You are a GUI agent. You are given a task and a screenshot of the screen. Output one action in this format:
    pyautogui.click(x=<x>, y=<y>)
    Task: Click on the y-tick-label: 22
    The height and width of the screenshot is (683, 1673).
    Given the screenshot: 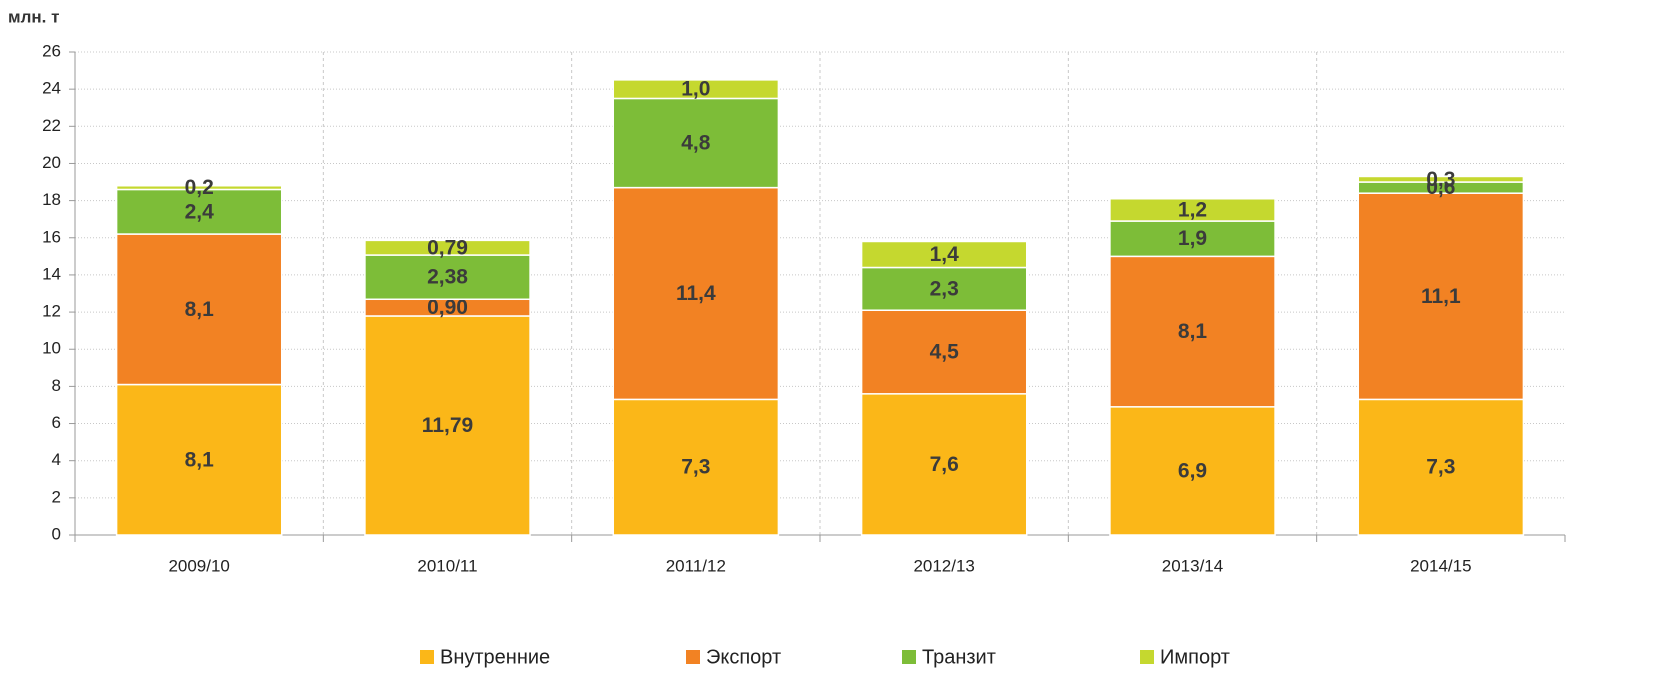 What is the action you would take?
    pyautogui.click(x=51, y=125)
    